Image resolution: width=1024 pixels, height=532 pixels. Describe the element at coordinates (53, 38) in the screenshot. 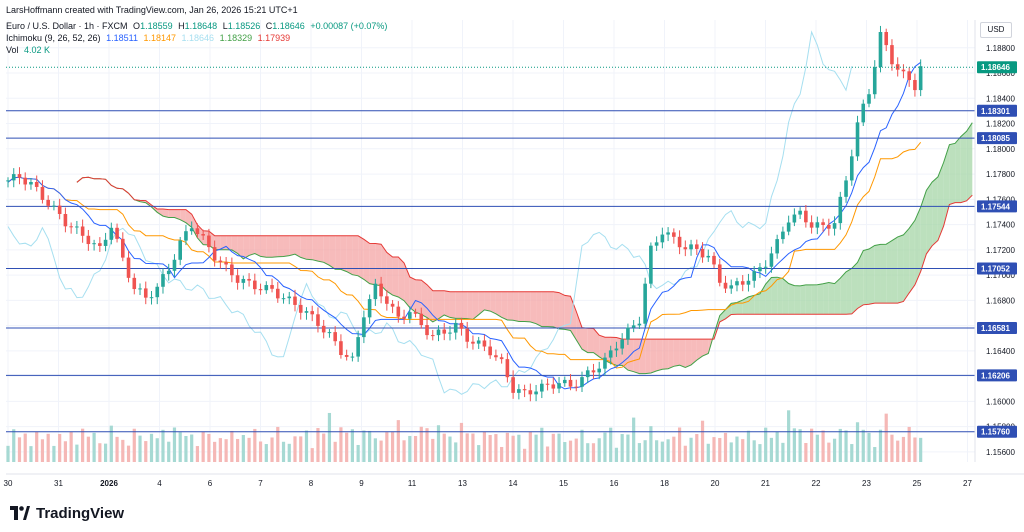

I see `ichimoku-name: Ichimoku (9, 26, 52, 26)` at that location.